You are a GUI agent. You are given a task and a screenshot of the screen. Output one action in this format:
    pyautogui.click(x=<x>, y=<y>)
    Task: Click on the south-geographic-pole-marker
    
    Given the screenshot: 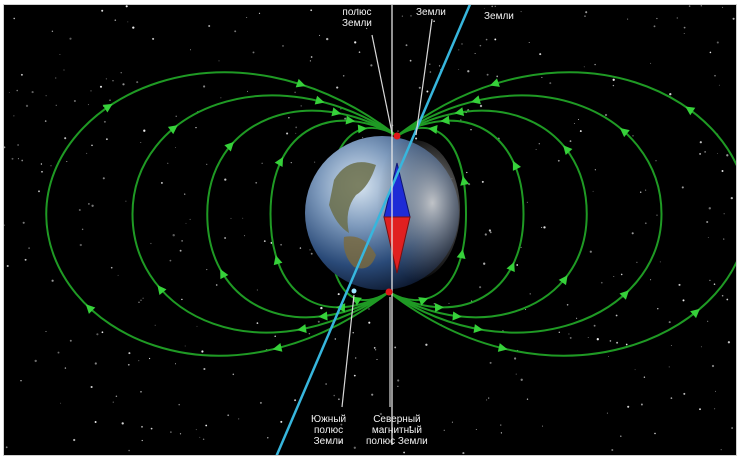 What is the action you would take?
    pyautogui.click(x=354, y=291)
    